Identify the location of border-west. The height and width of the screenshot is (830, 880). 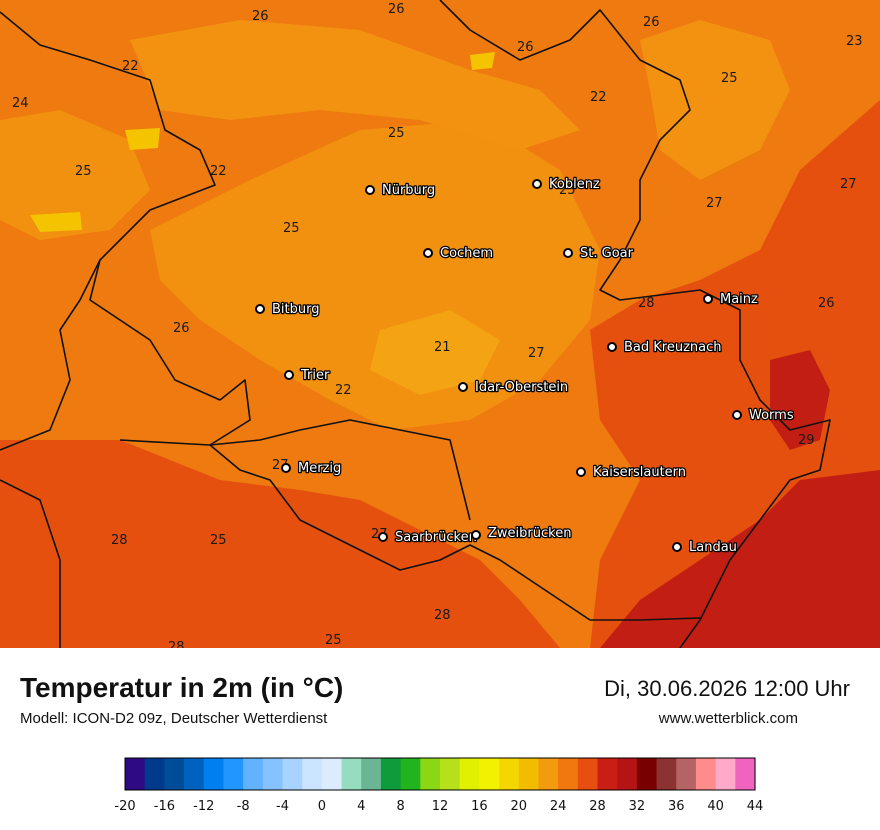
(108, 231).